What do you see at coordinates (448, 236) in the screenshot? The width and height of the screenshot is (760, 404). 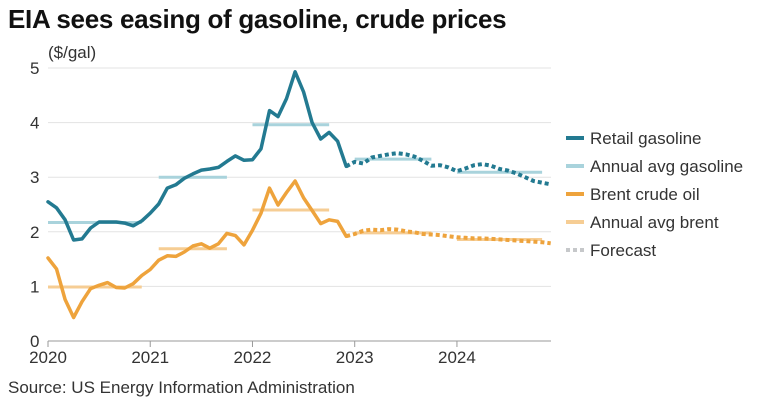 I see `brent-crude-oil-forecast-line` at bounding box center [448, 236].